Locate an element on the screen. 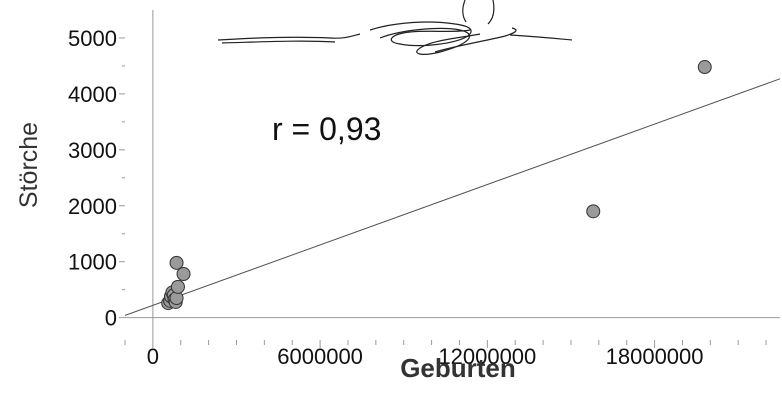 The height and width of the screenshot is (410, 782). x-tick-label: 18000000 is located at coordinates (655, 356).